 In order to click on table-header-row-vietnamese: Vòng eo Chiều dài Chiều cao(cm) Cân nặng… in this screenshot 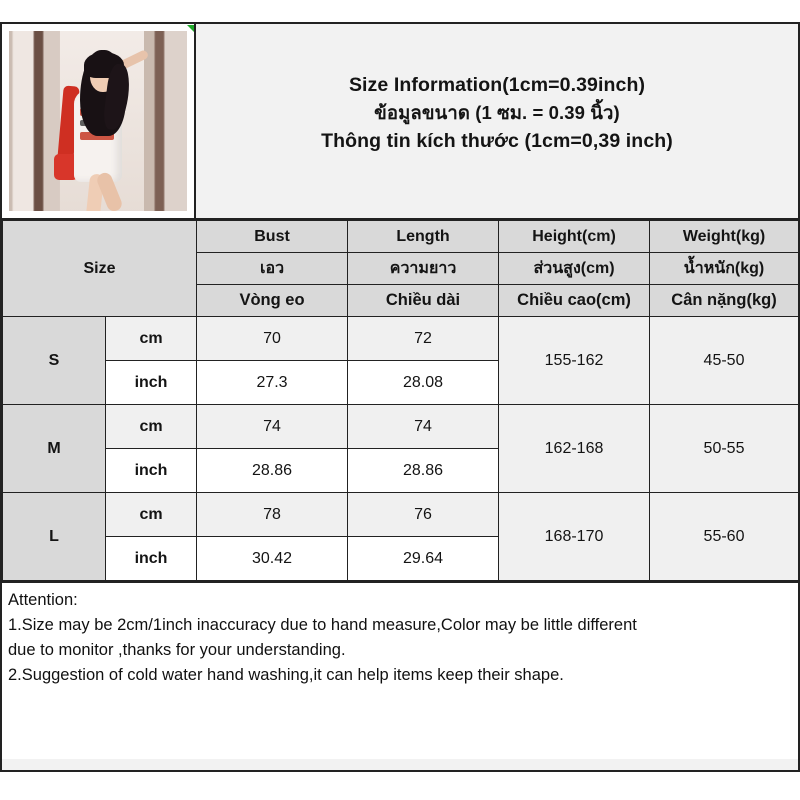, I will do `click(401, 300)`.